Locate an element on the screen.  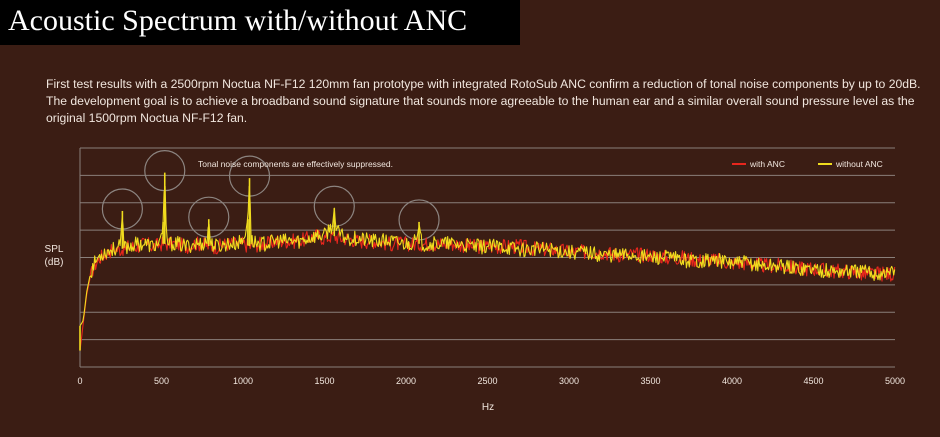
x-tick-label: 1000 is located at coordinates (243, 381).